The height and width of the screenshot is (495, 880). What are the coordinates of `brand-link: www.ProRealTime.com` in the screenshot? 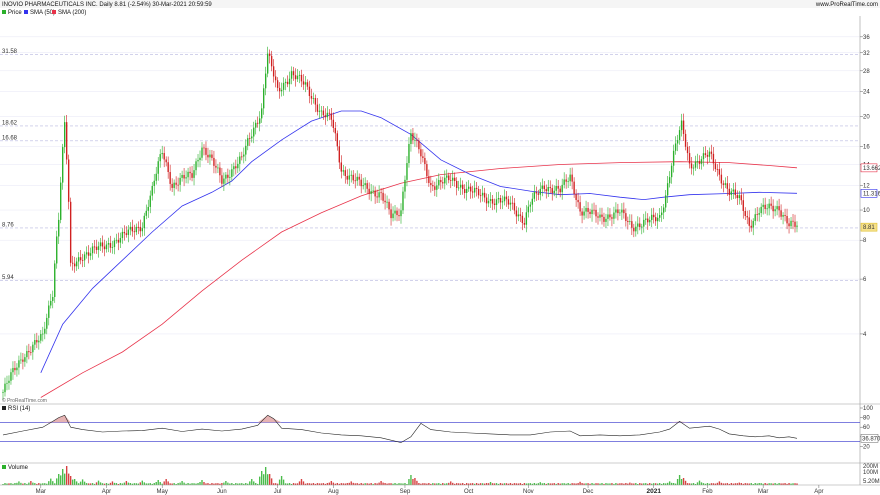 It's located at (846, 5).